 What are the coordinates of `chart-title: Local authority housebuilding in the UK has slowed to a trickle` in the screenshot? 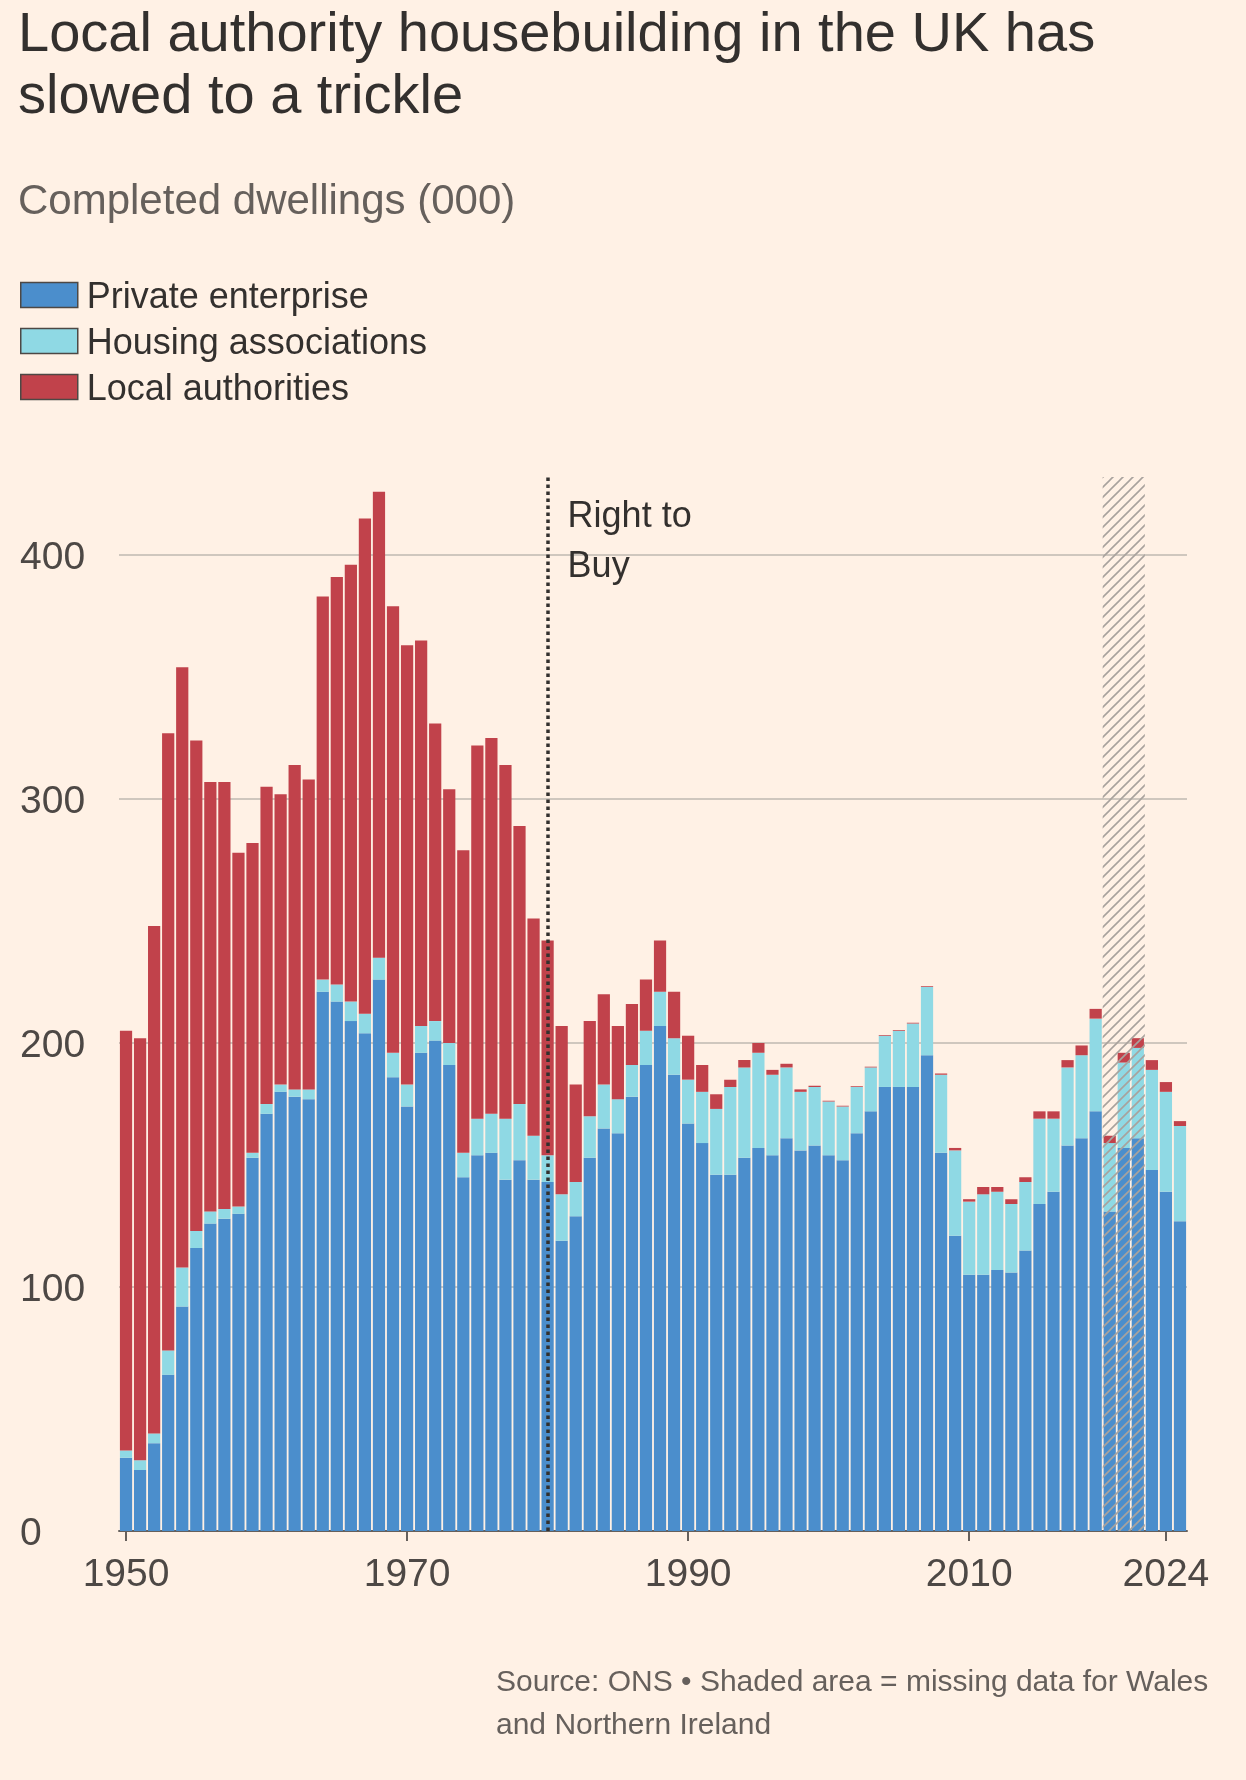 It's located at (564, 62).